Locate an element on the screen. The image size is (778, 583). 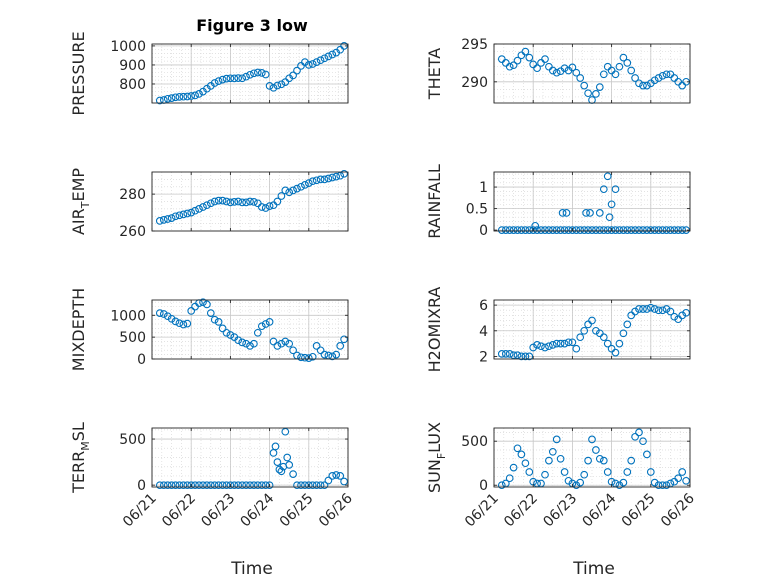
subplot-6: 2 4 6 H2OMIXRA is located at coordinates (558, 329).